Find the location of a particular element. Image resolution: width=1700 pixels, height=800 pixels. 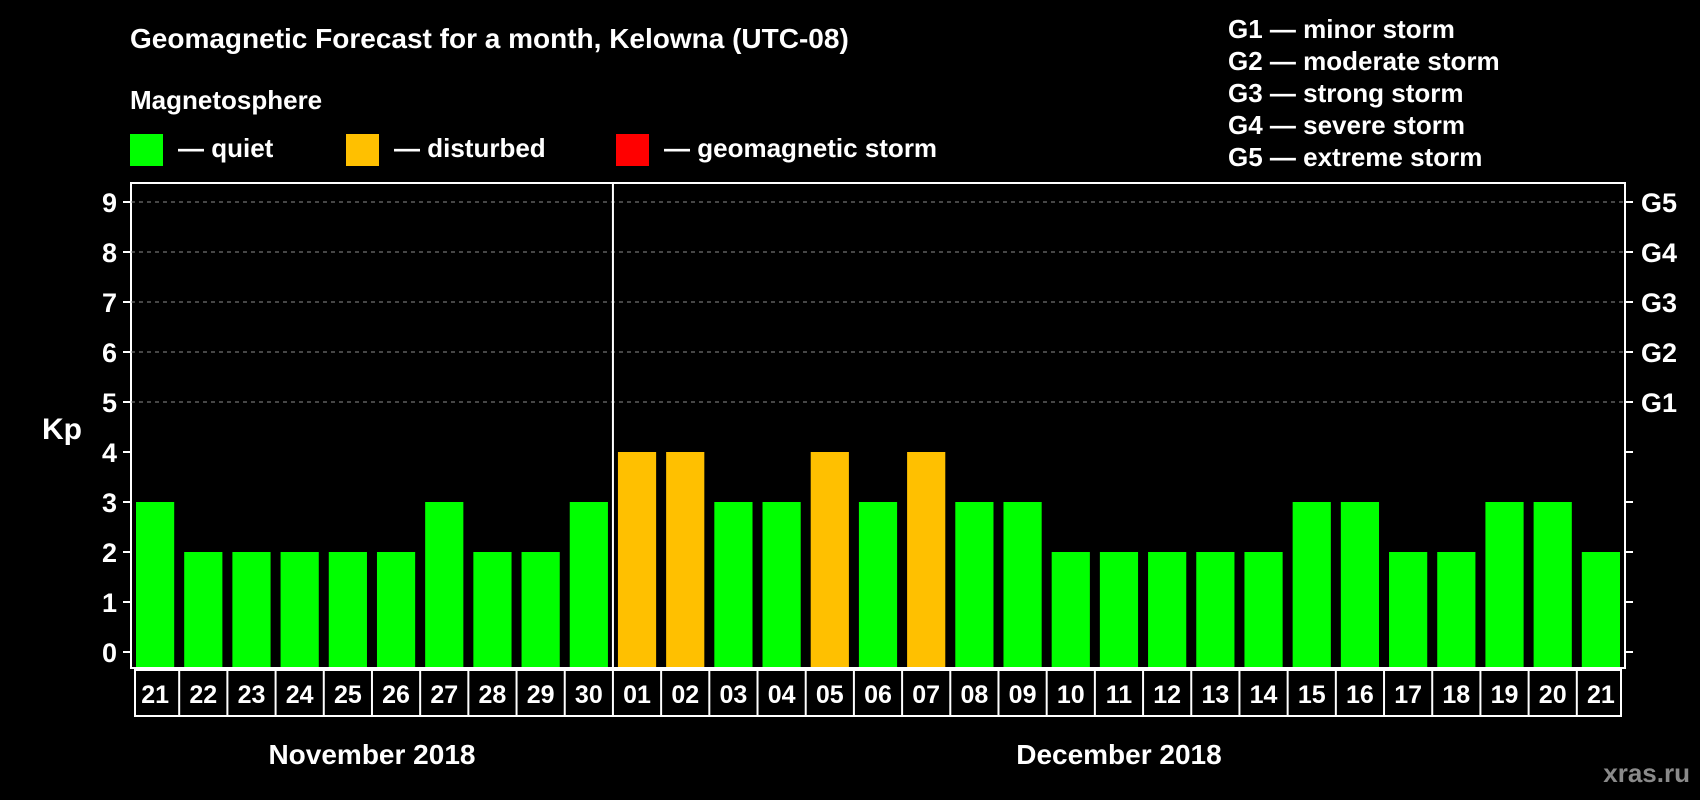

date-label: 08 is located at coordinates (974, 695).